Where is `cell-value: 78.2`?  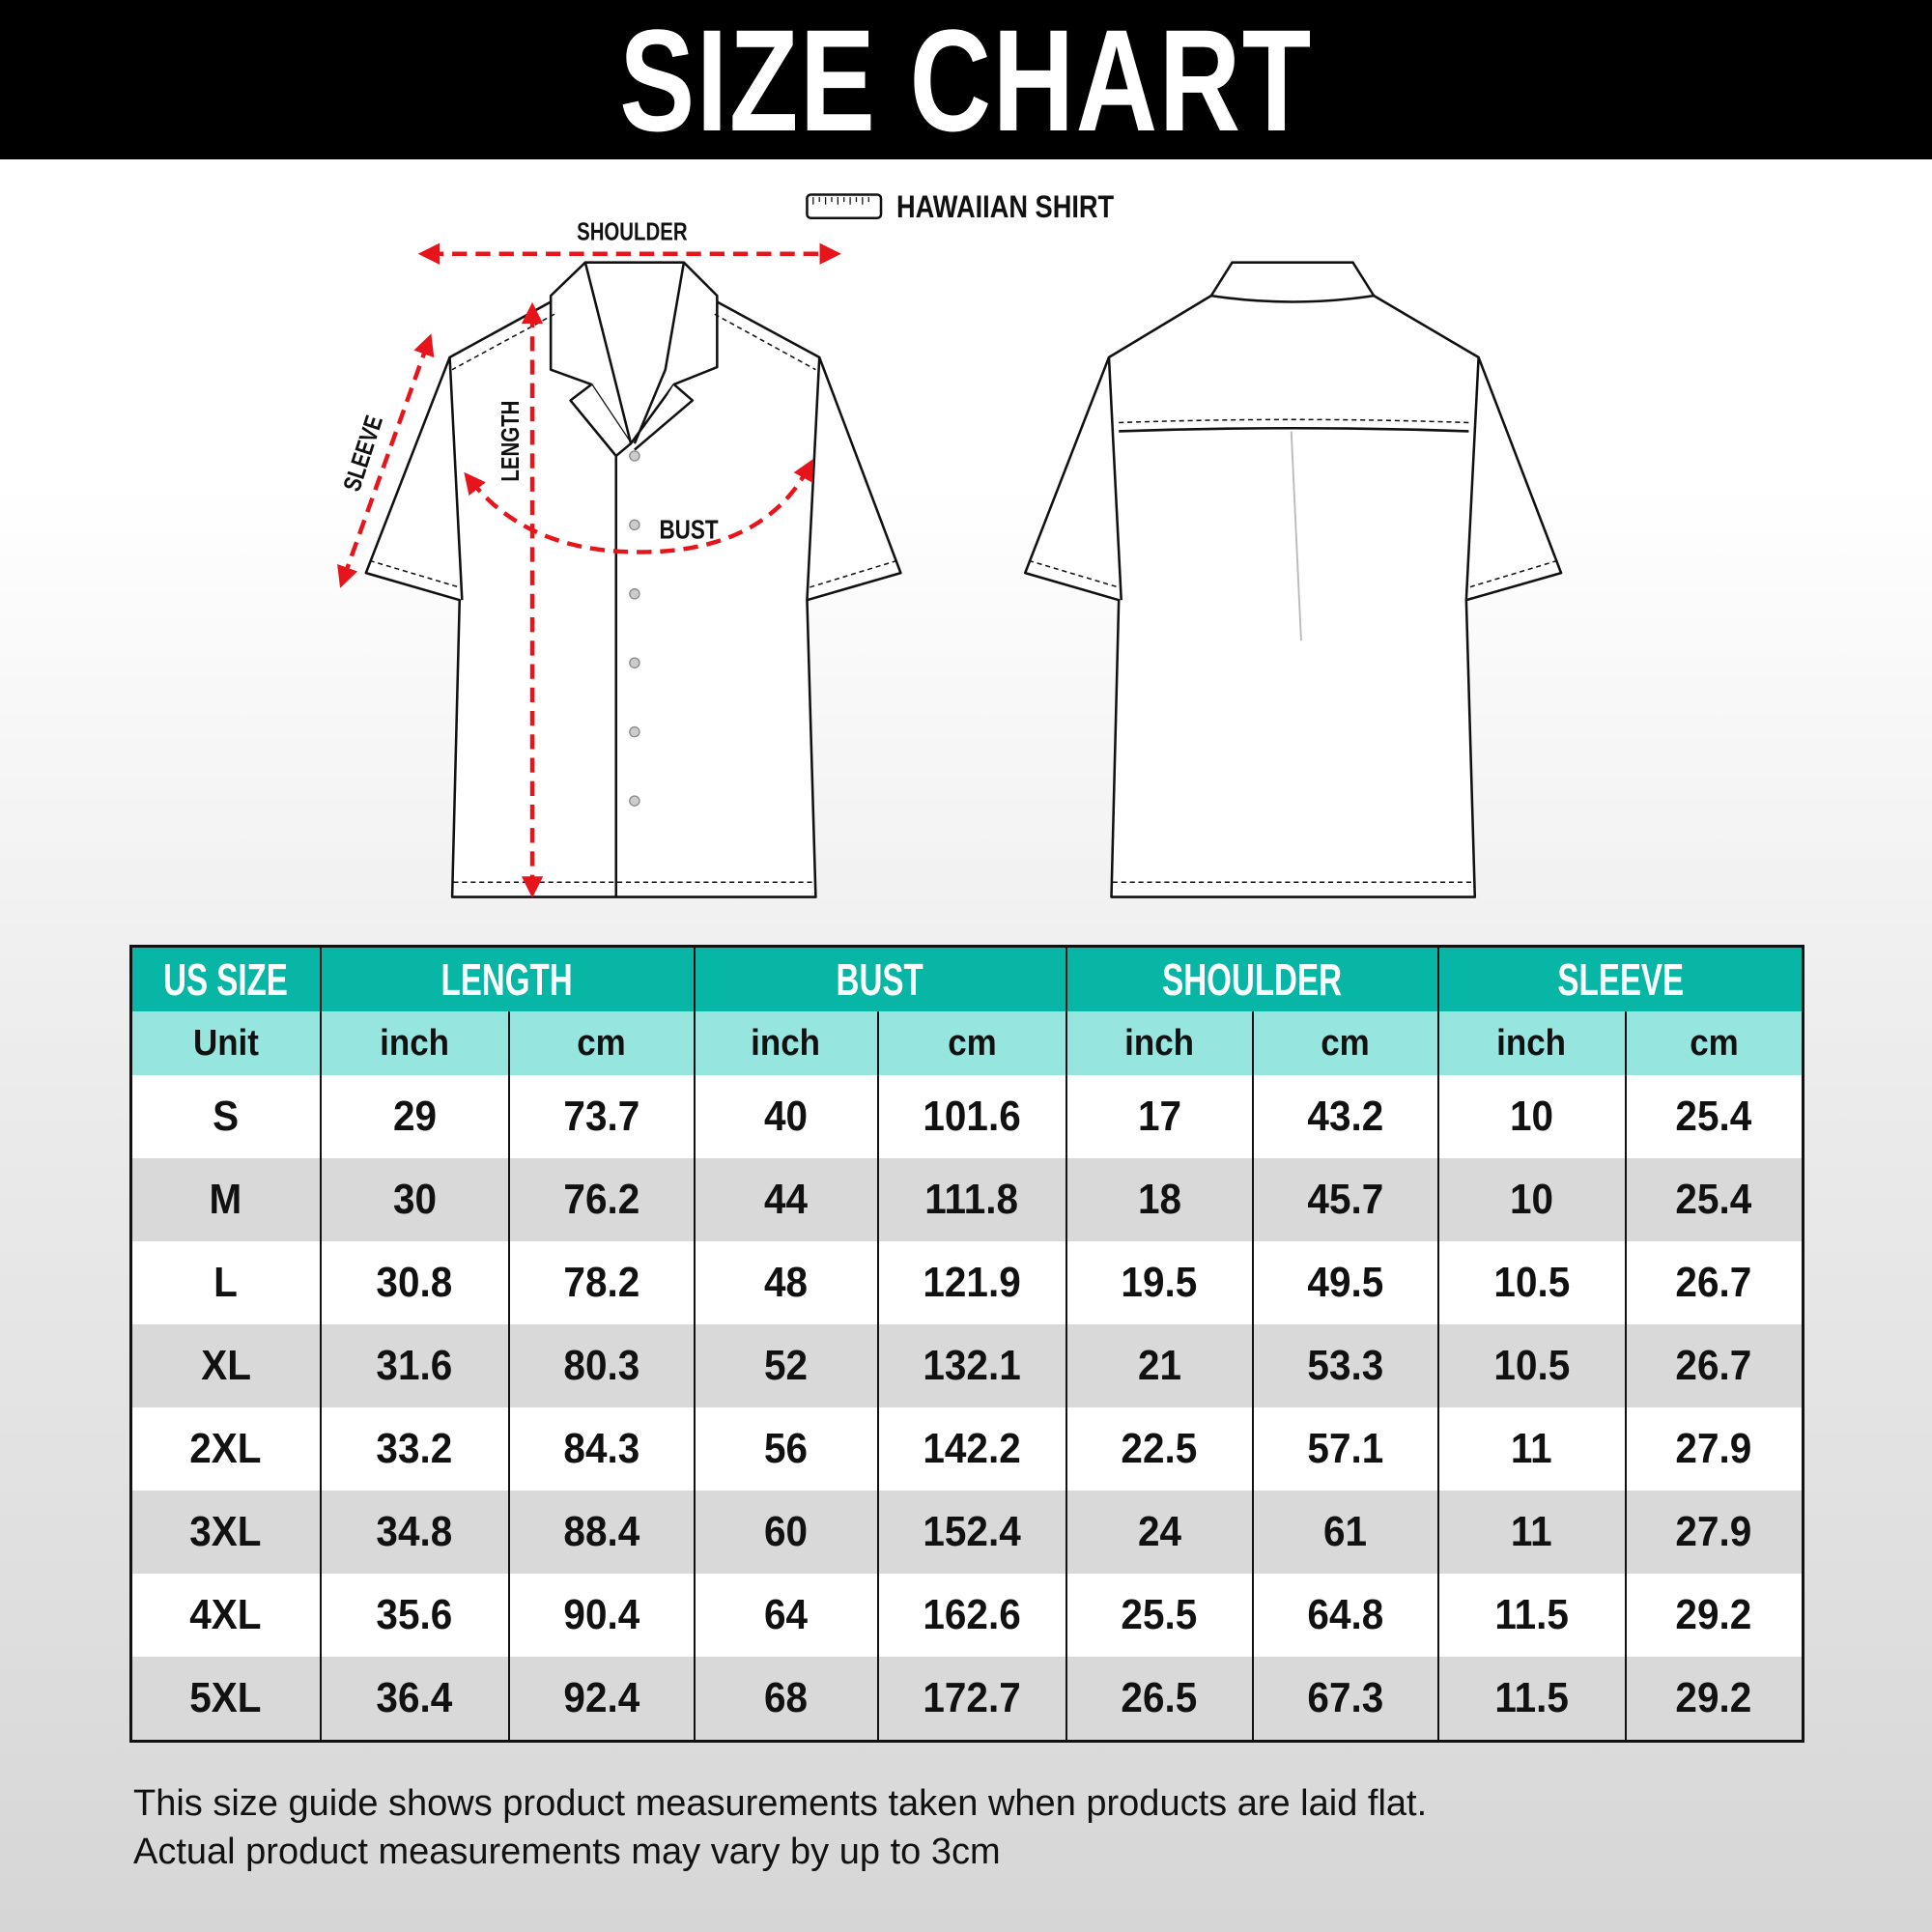 cell-value: 78.2 is located at coordinates (601, 1282).